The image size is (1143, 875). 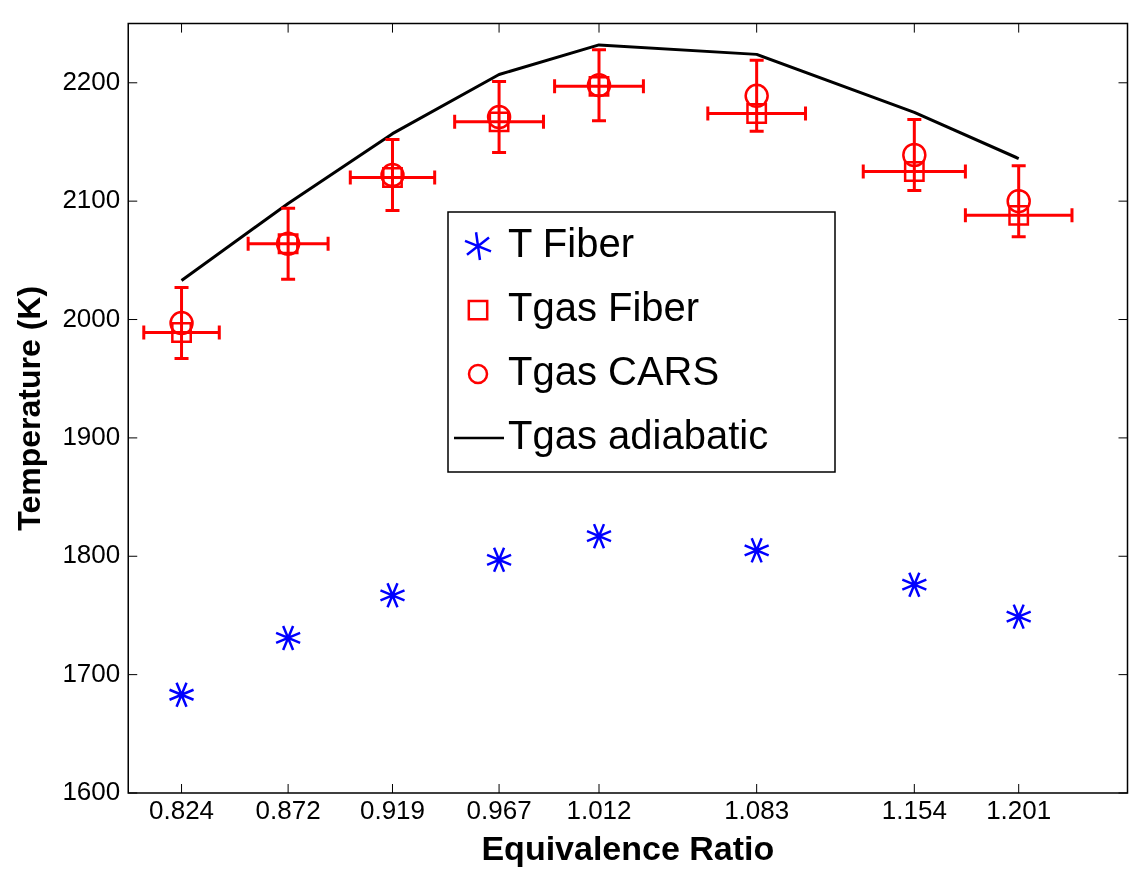 I want to click on legend-label: T Fiber, so click(x=571, y=243).